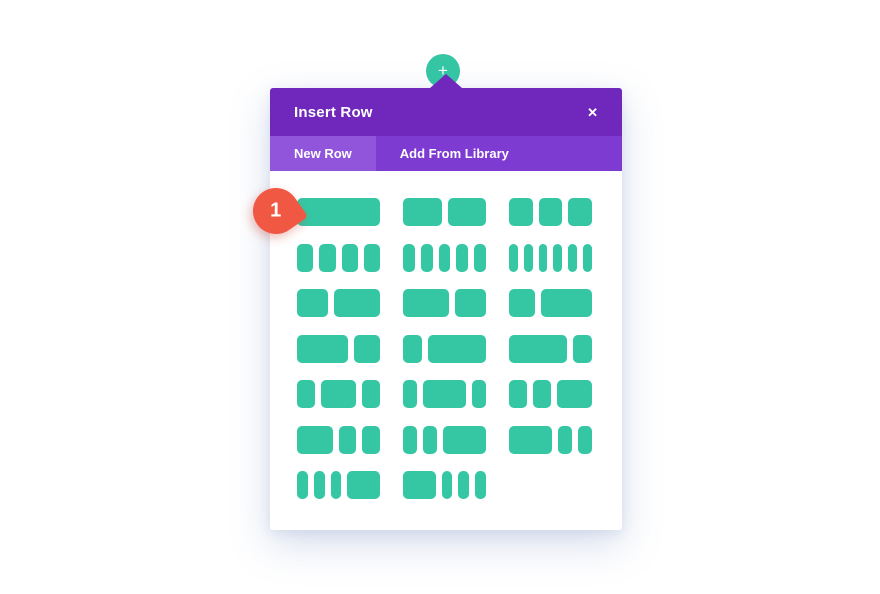  Describe the element at coordinates (454, 153) in the screenshot. I see `tab-add-from-library: Add From Library` at that location.